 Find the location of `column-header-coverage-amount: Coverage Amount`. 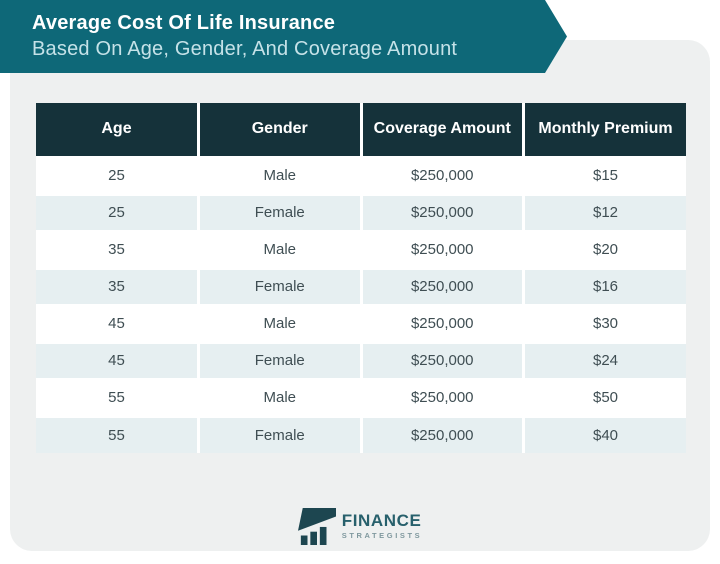

column-header-coverage-amount: Coverage Amount is located at coordinates (443, 131).